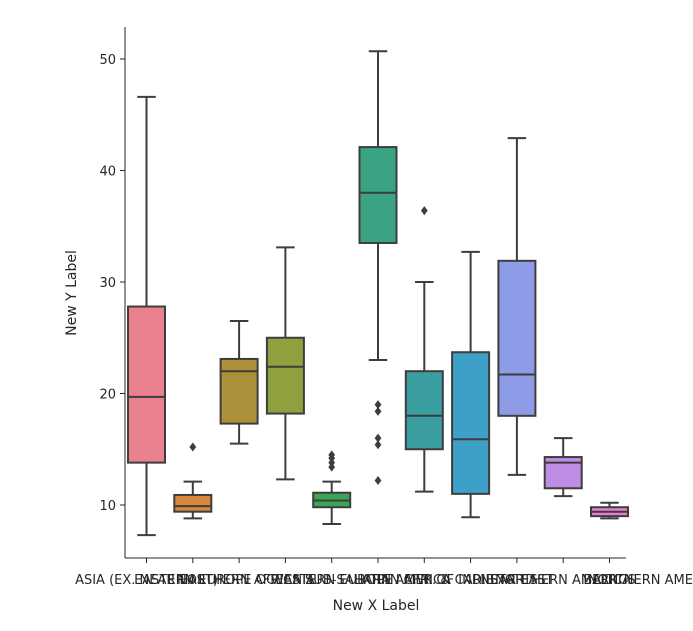  What do you see at coordinates (331, 580) in the screenshot?
I see `x-tick-label: WESTERN EUROPE` at bounding box center [331, 580].